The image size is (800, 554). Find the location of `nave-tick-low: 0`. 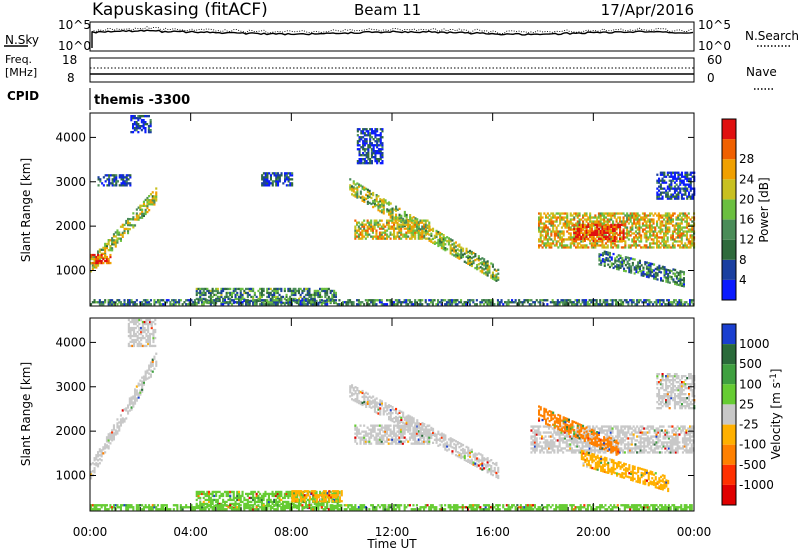

nave-tick-low: 0 is located at coordinates (711, 78).